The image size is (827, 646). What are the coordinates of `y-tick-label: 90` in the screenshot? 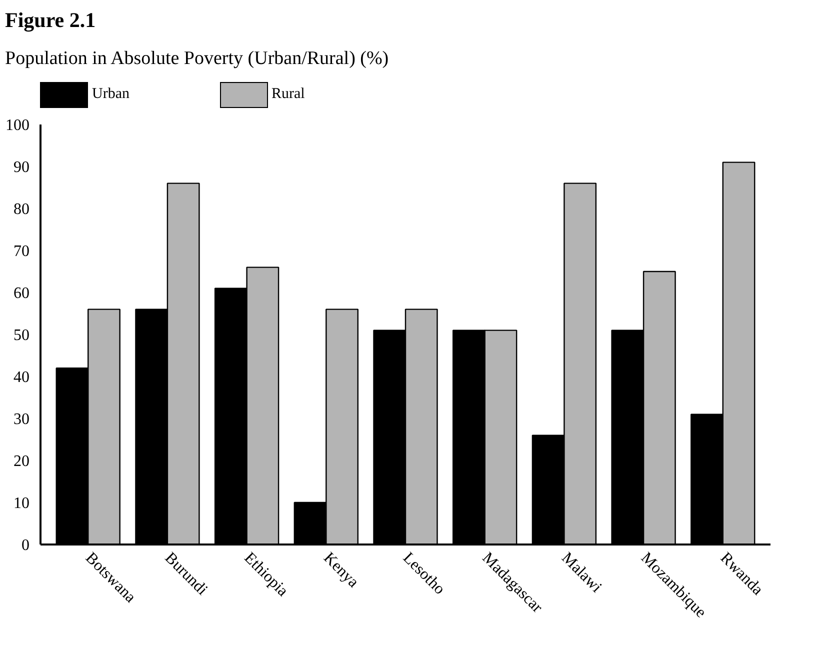 It's located at (22, 167).